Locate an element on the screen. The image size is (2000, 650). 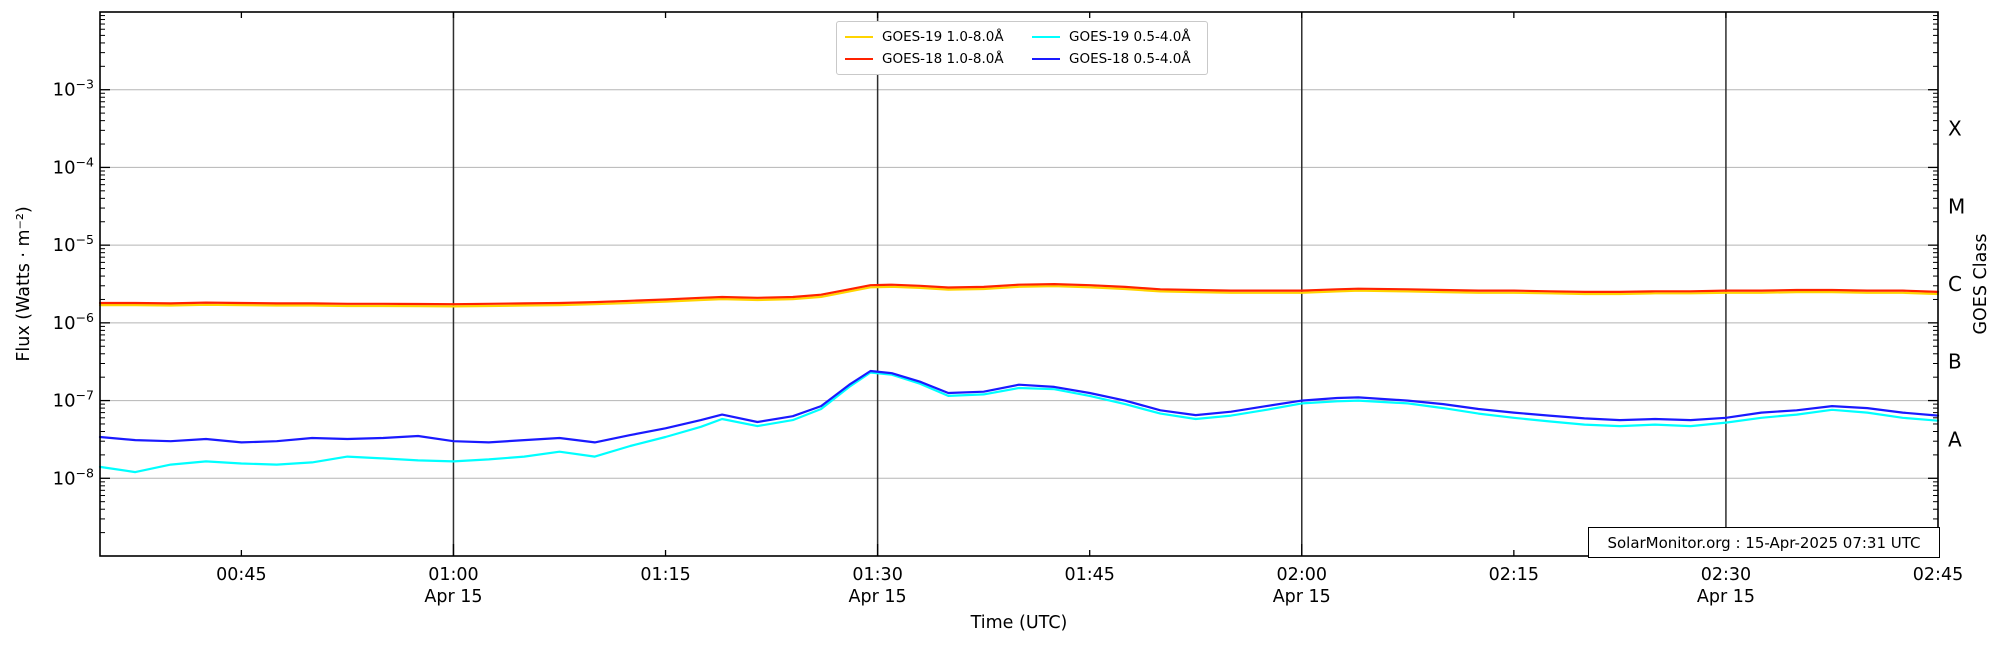
goes-class-letter: C is located at coordinates (1955, 284).